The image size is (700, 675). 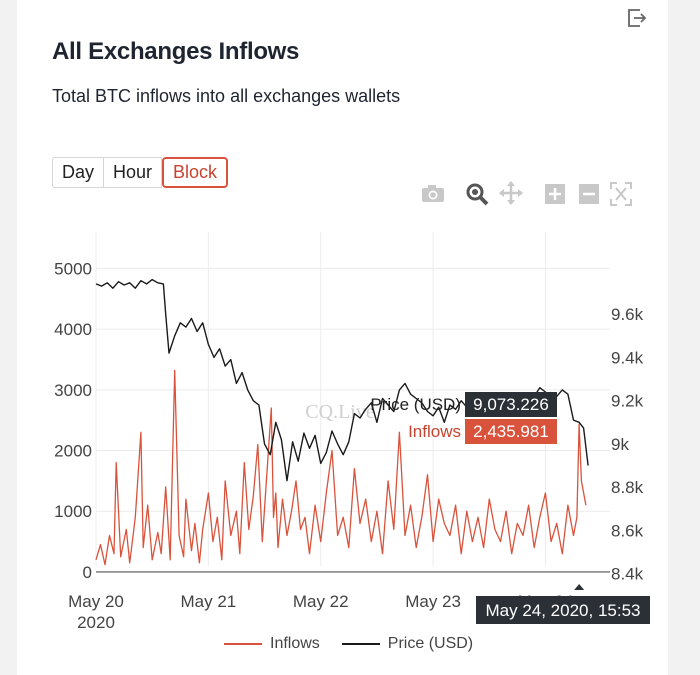 What do you see at coordinates (96, 601) in the screenshot?
I see `x-tick-label: May 20` at bounding box center [96, 601].